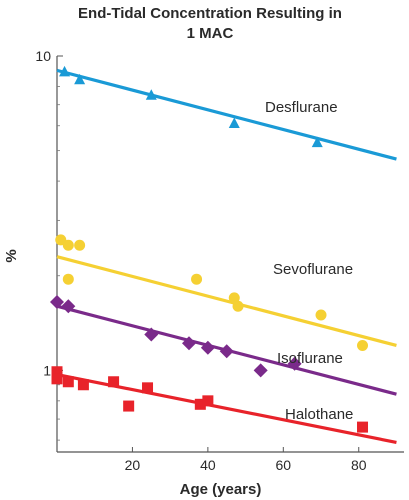 The height and width of the screenshot is (500, 409). What do you see at coordinates (133, 465) in the screenshot?
I see `x-tick-label: 20` at bounding box center [133, 465].